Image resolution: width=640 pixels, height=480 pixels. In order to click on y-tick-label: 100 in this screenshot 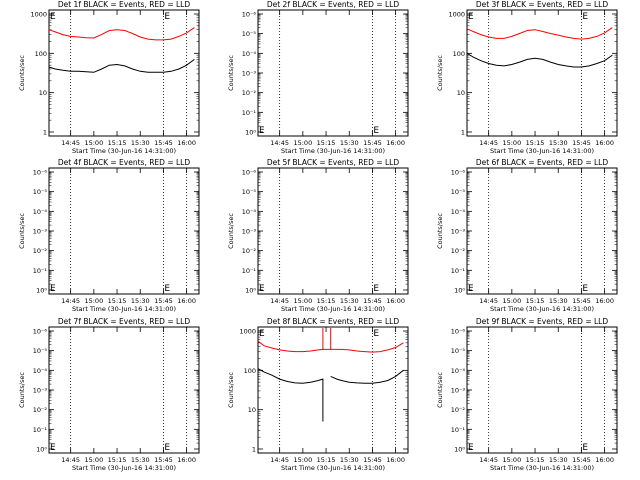, I will do `click(250, 371)`.